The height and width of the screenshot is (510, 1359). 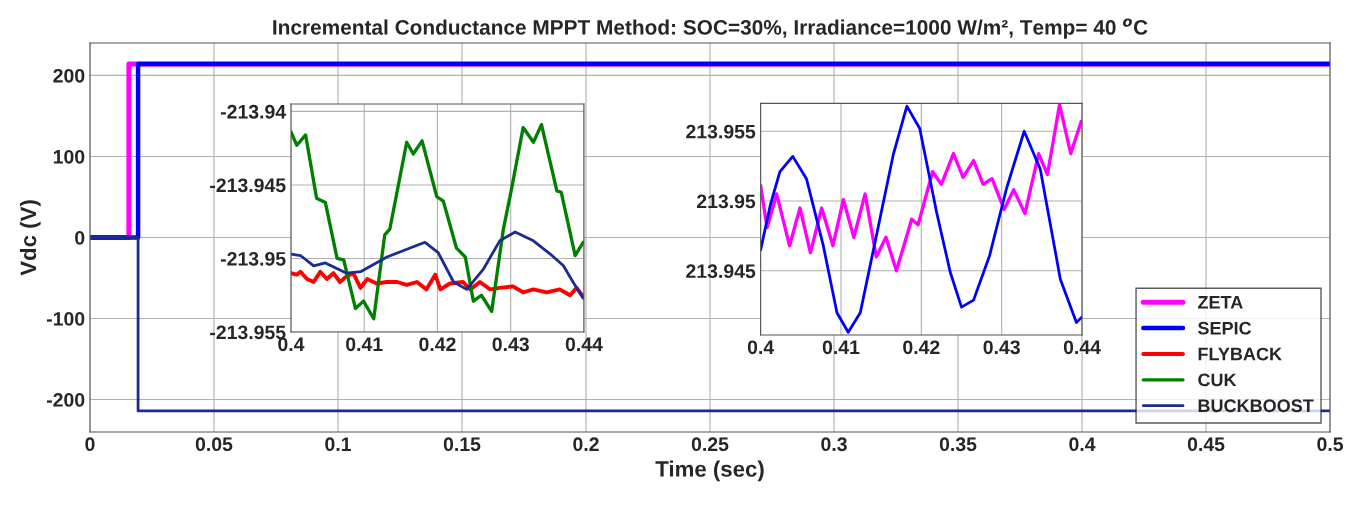 I want to click on y-tick-label: -200, so click(x=65, y=400).